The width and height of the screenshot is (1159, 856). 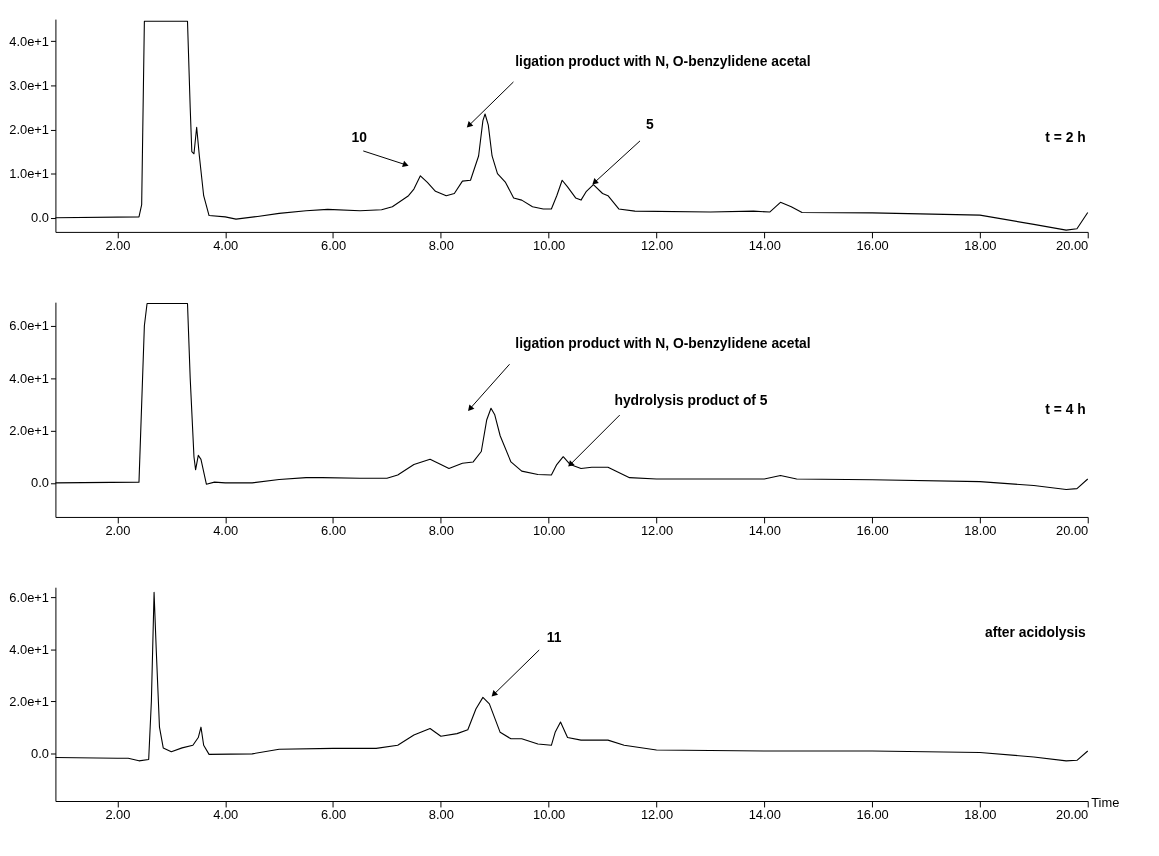 I want to click on annotation: 5, so click(x=650, y=124).